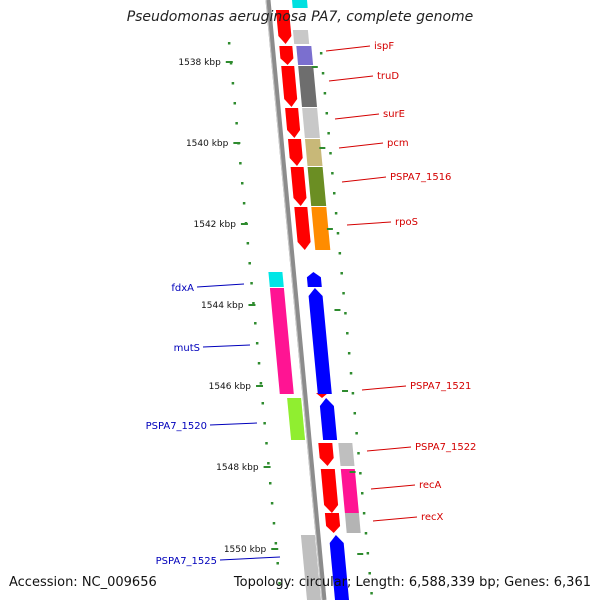 The width and height of the screenshot is (600, 600). What do you see at coordinates (445, 447) in the screenshot?
I see `forward-gene-label: PSPA7_1522` at bounding box center [445, 447].